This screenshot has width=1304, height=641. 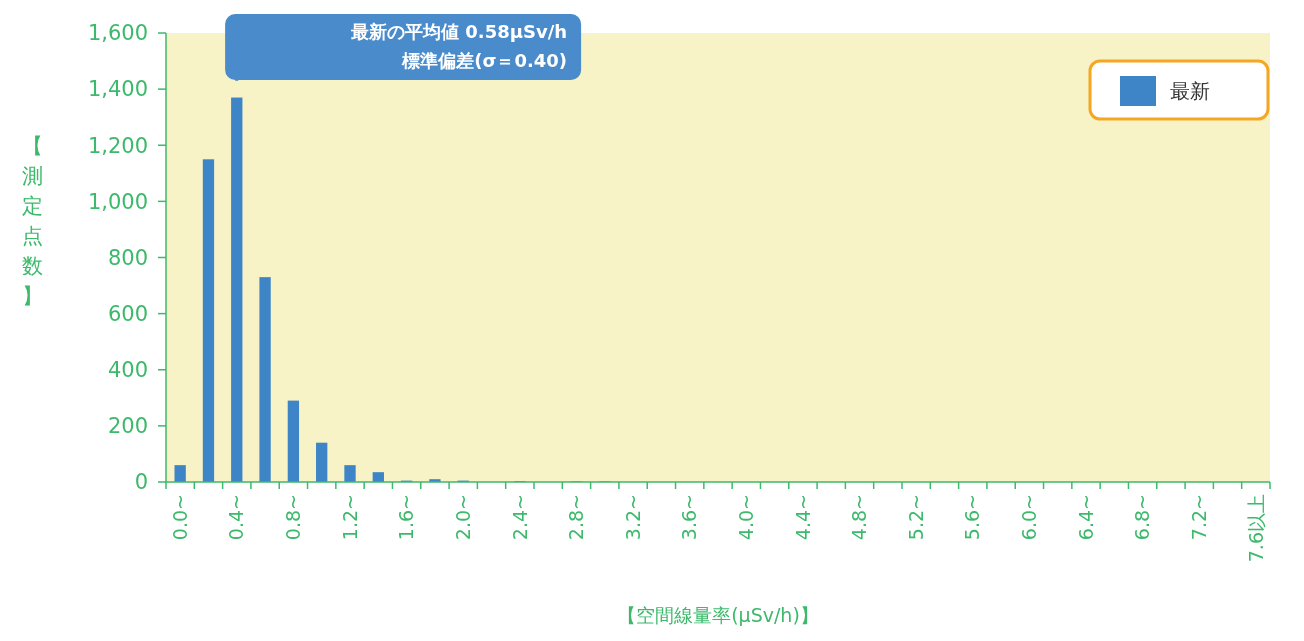 I want to click on x-tick-label: 4.0~, so click(x=745, y=517).